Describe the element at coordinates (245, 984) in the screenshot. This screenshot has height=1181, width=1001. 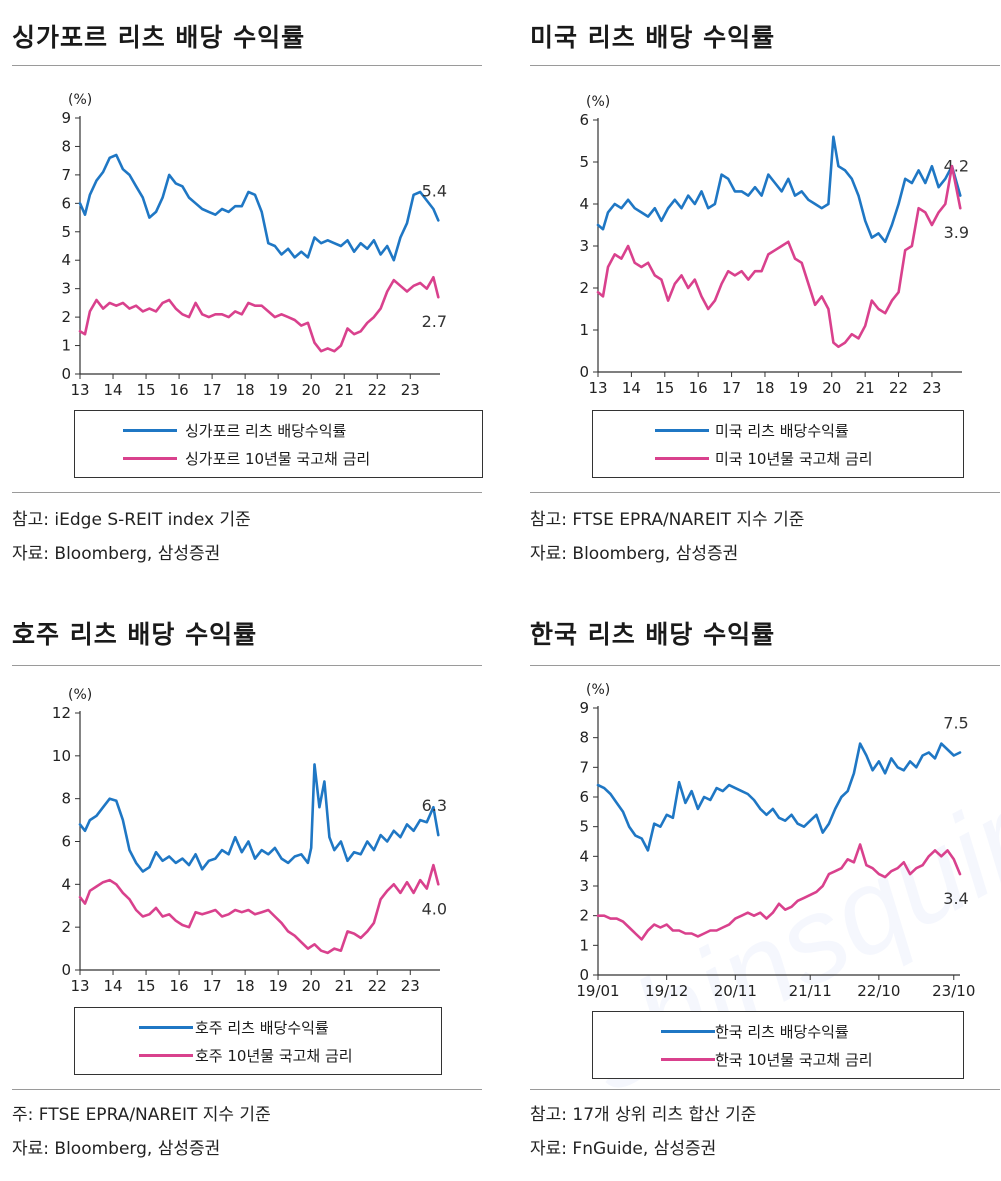
I see `x-tick-label: 18` at that location.